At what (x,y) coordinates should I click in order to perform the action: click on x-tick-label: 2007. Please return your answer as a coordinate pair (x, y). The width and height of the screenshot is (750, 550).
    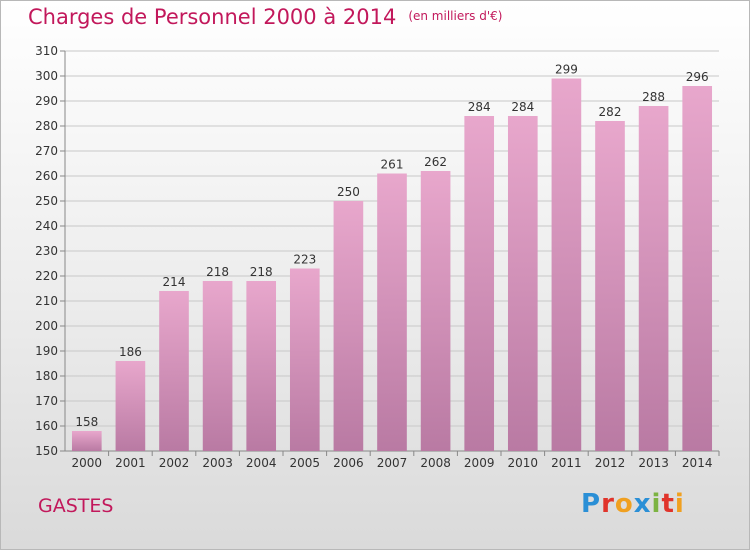
    Looking at the image, I should click on (392, 463).